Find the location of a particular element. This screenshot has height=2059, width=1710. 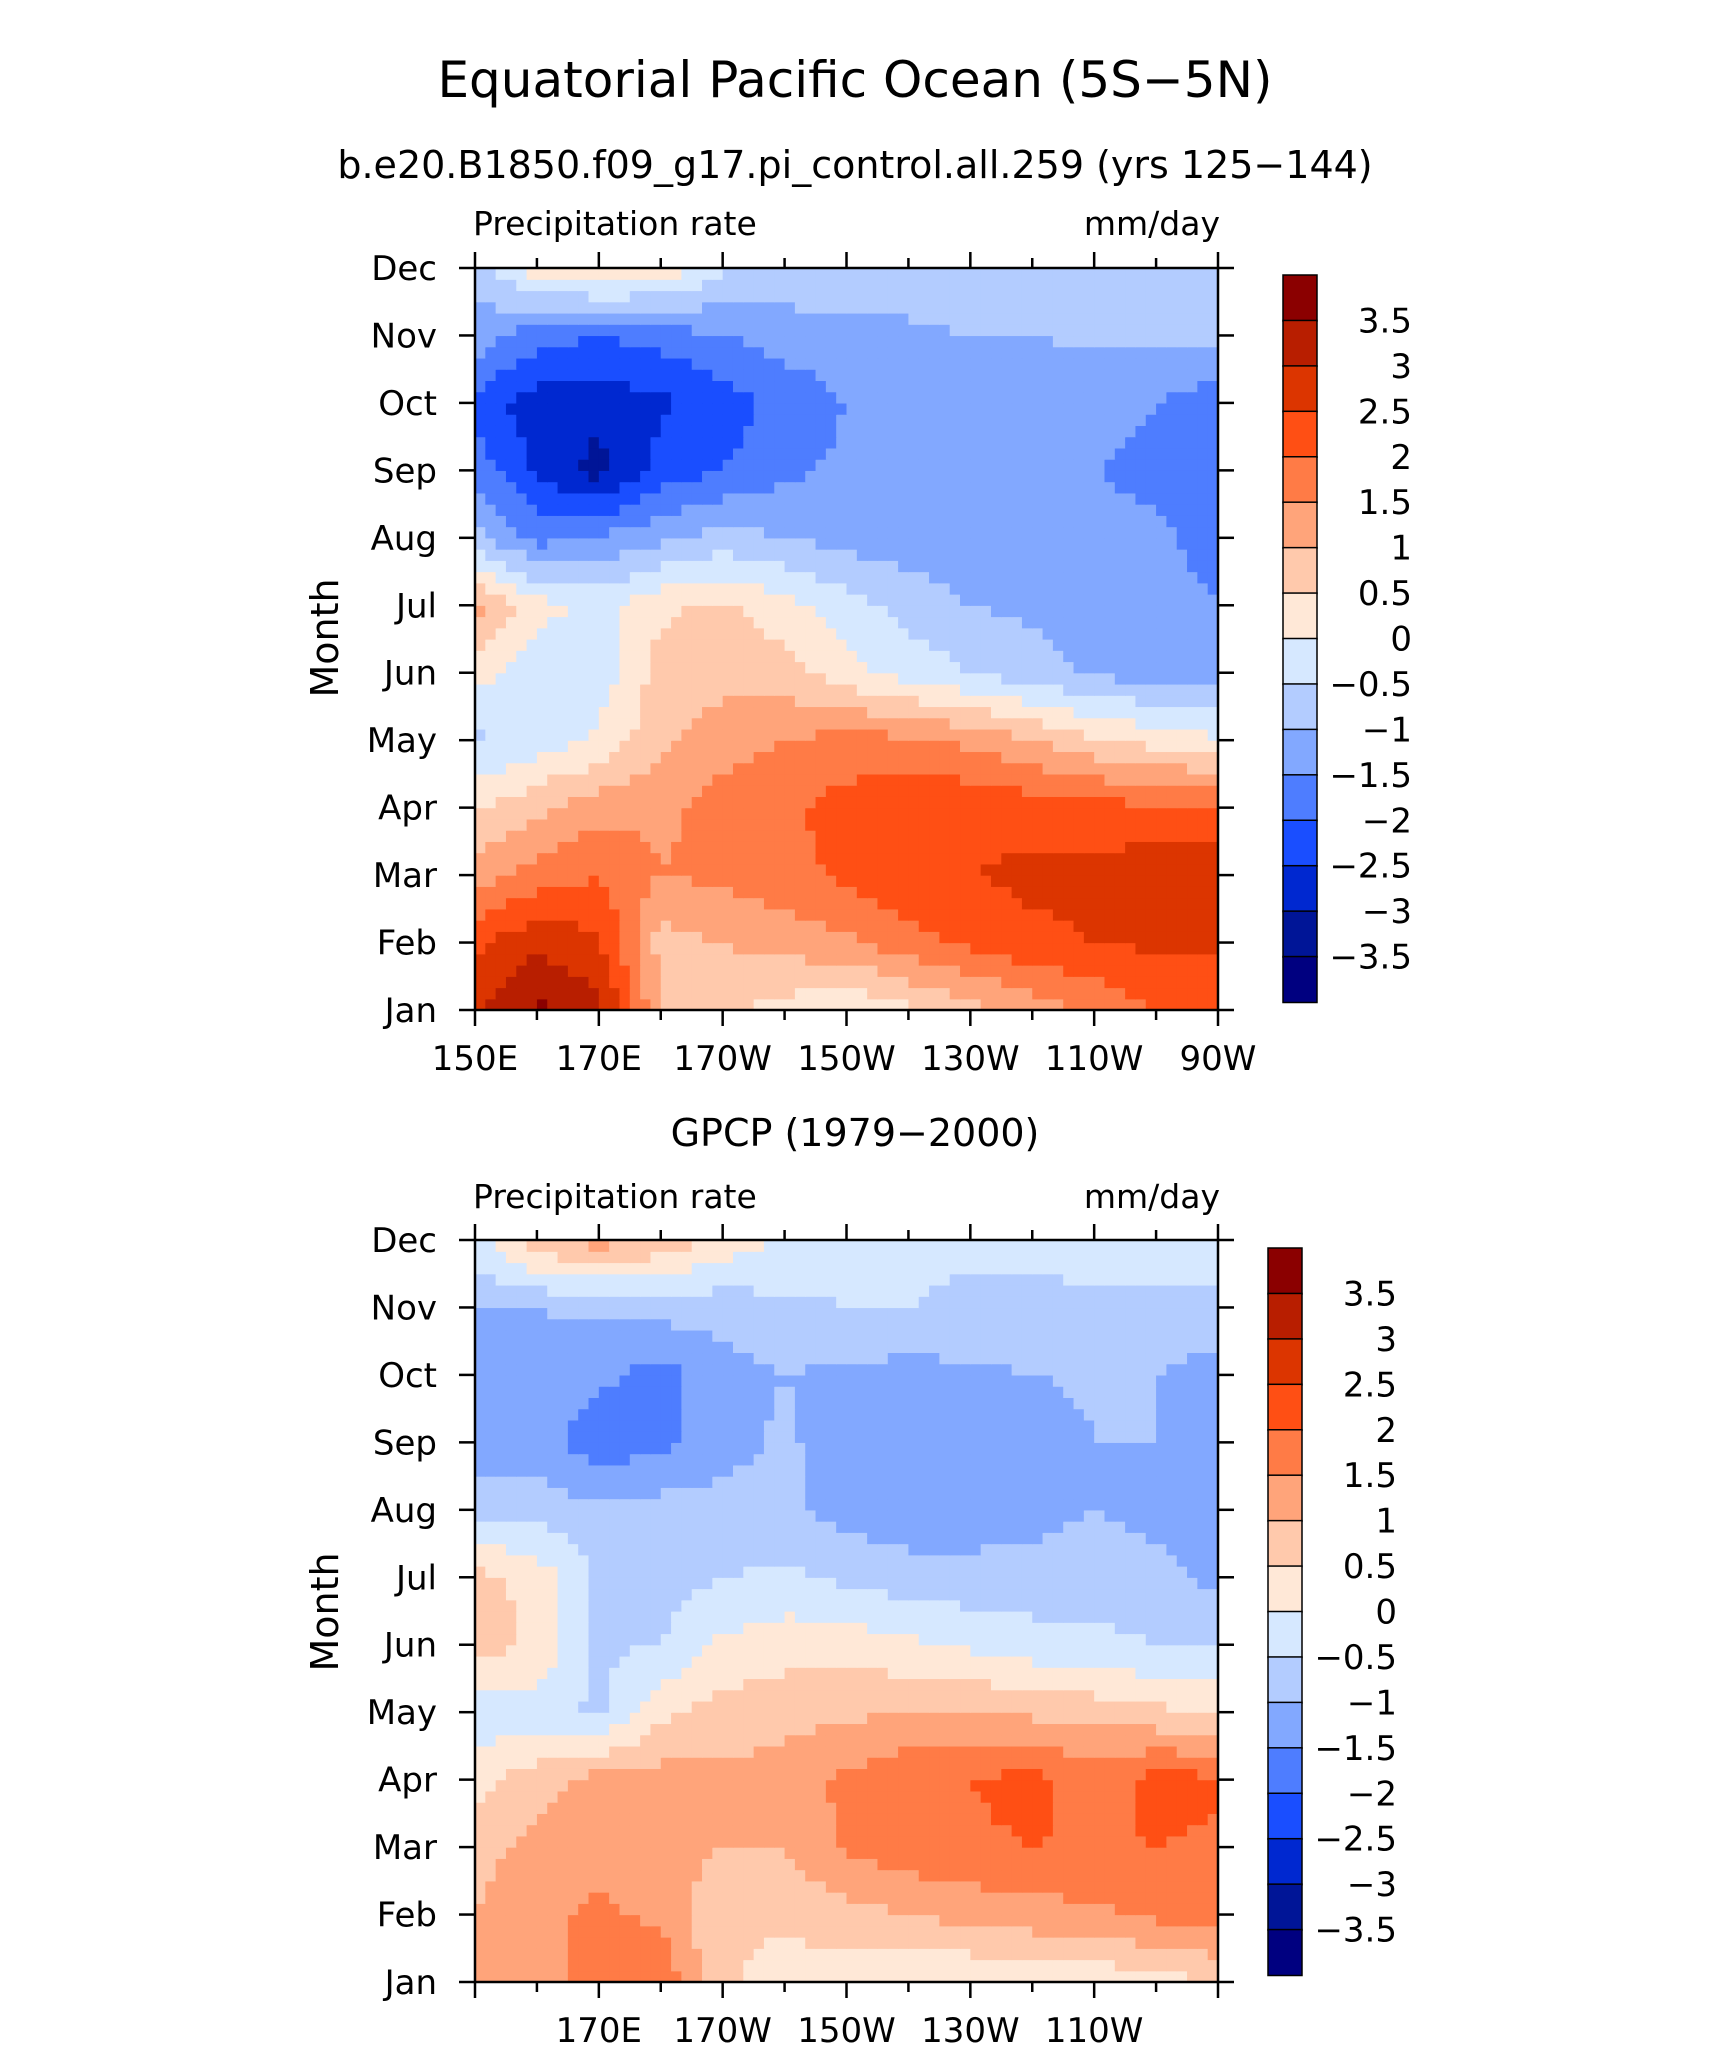

colorbar-label: 2 is located at coordinates (1401, 458).